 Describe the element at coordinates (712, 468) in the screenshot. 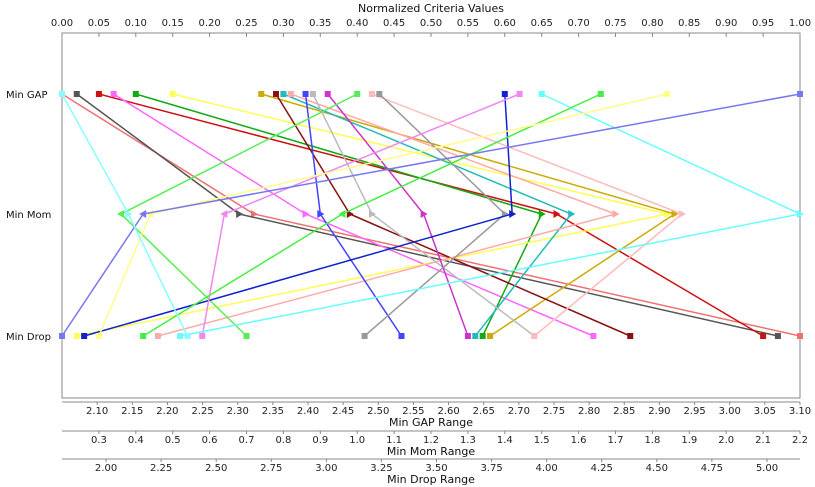

I see `range-tick-label: 4.75` at that location.